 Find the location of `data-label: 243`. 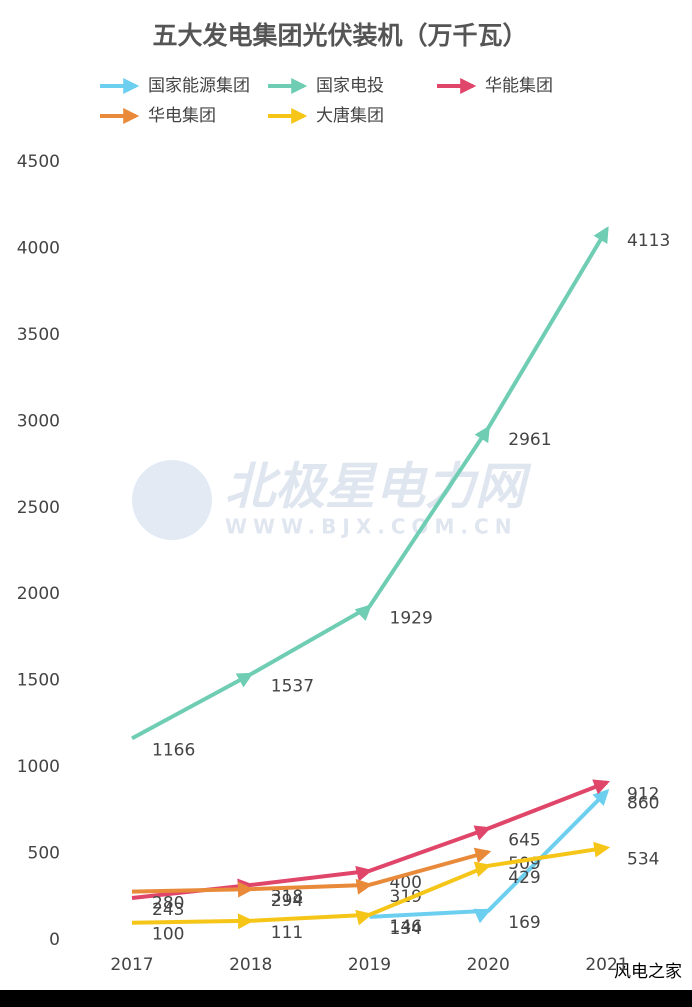

data-label: 243 is located at coordinates (168, 910).